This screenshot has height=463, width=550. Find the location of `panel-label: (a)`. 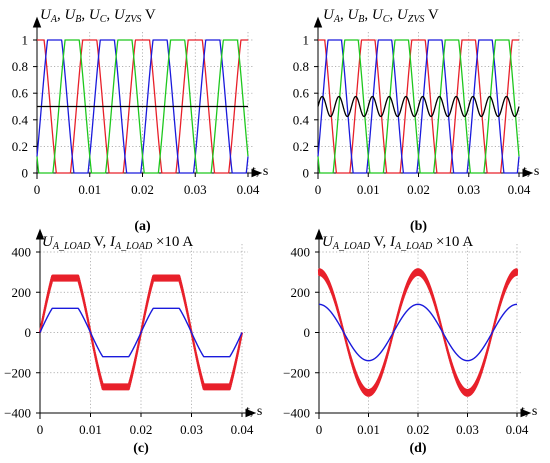

panel-label: (a) is located at coordinates (142, 226).